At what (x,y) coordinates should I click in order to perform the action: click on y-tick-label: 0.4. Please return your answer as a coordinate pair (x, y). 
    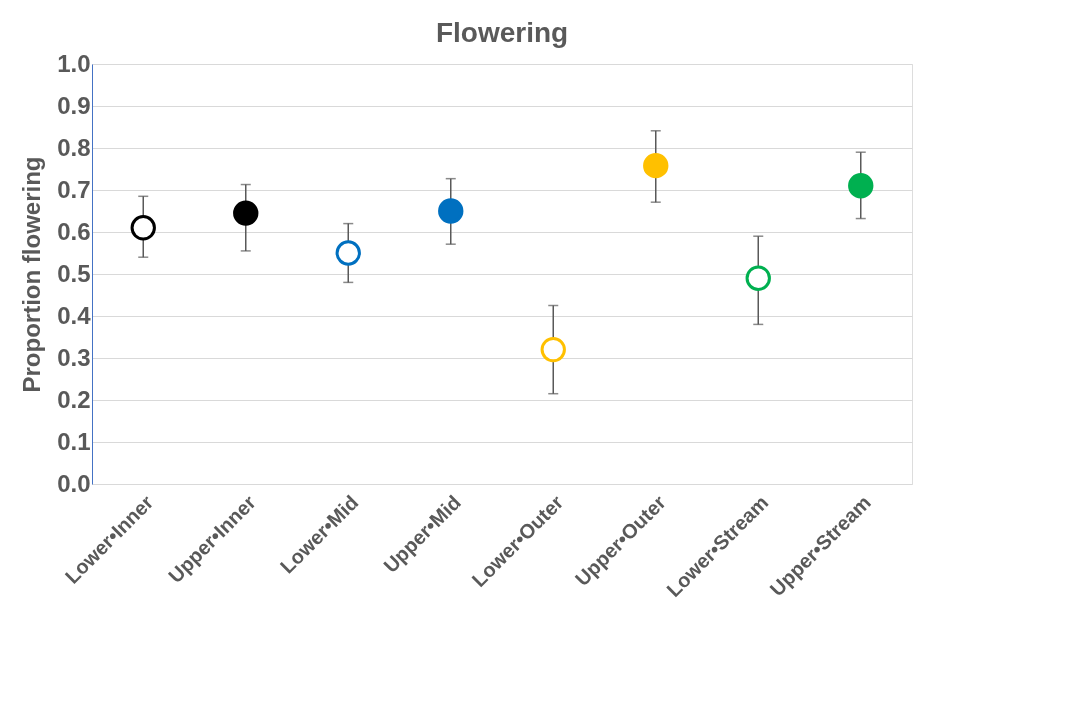
    Looking at the image, I should click on (74, 315).